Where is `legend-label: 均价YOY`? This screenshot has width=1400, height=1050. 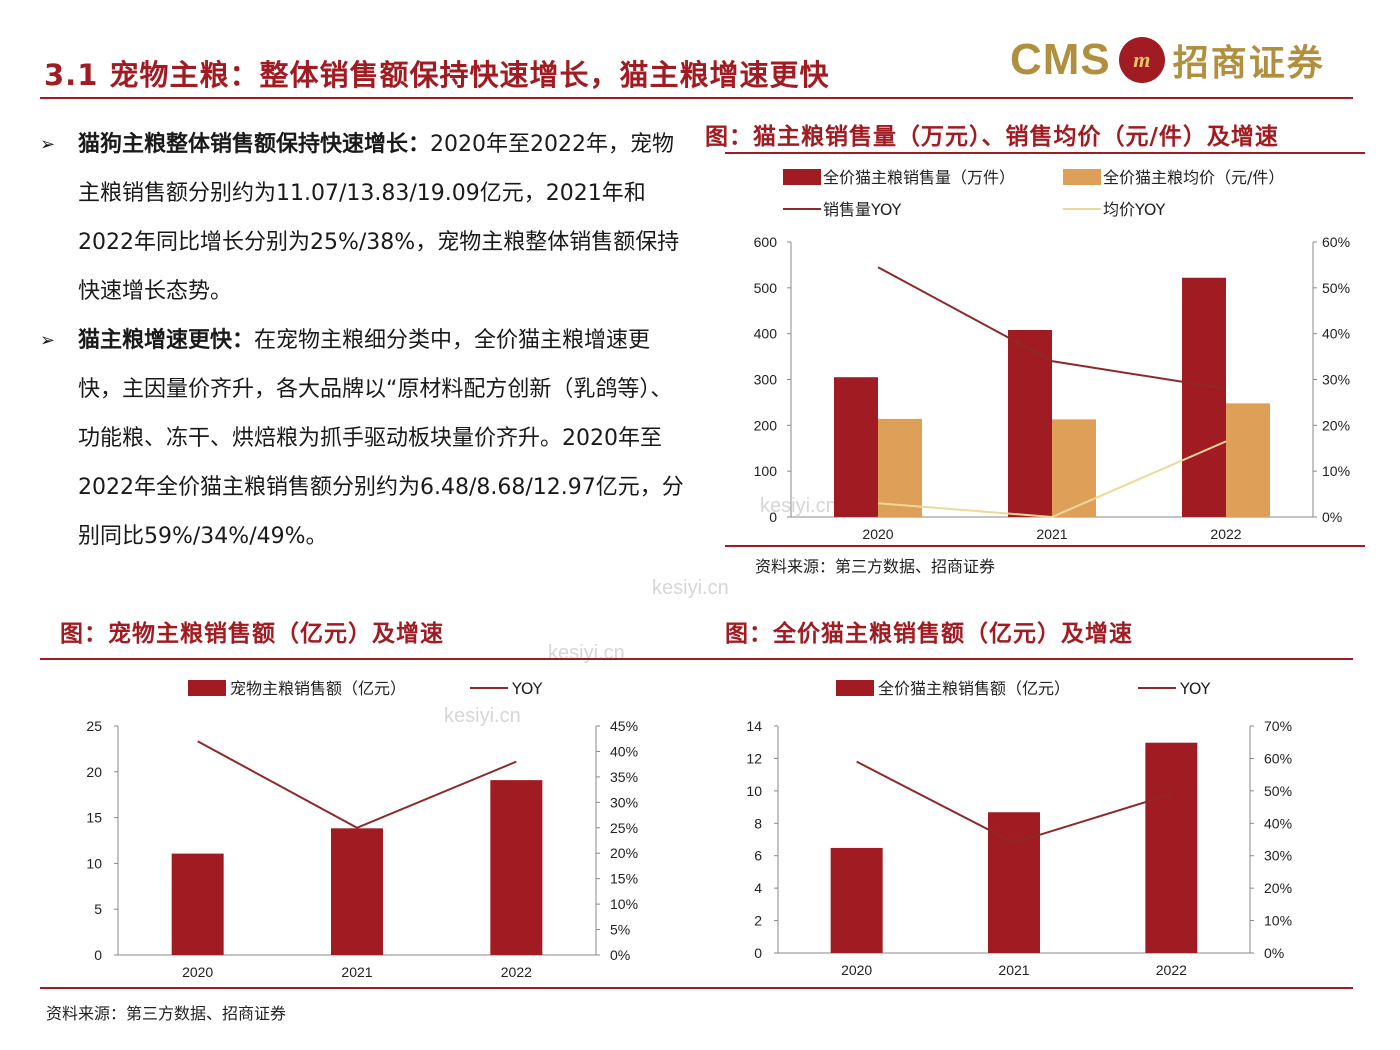
legend-label: 均价YOY is located at coordinates (1134, 209).